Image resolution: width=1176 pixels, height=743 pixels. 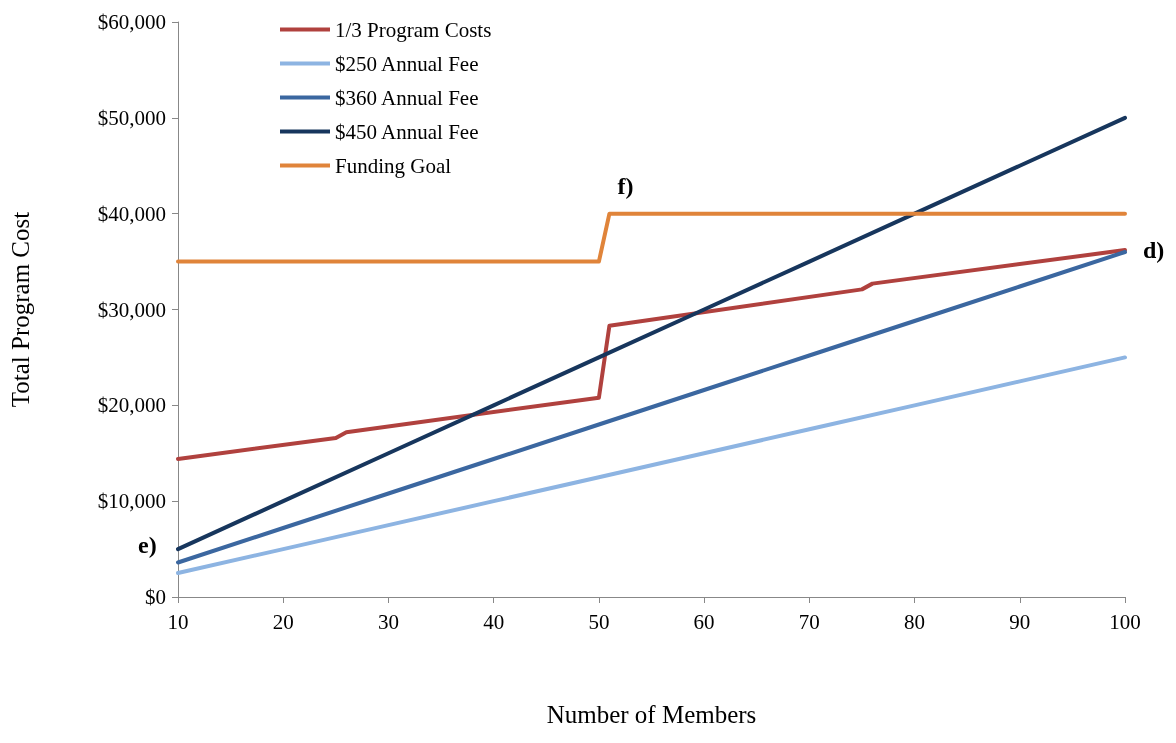 What do you see at coordinates (147, 545) in the screenshot?
I see `annotation: e)` at bounding box center [147, 545].